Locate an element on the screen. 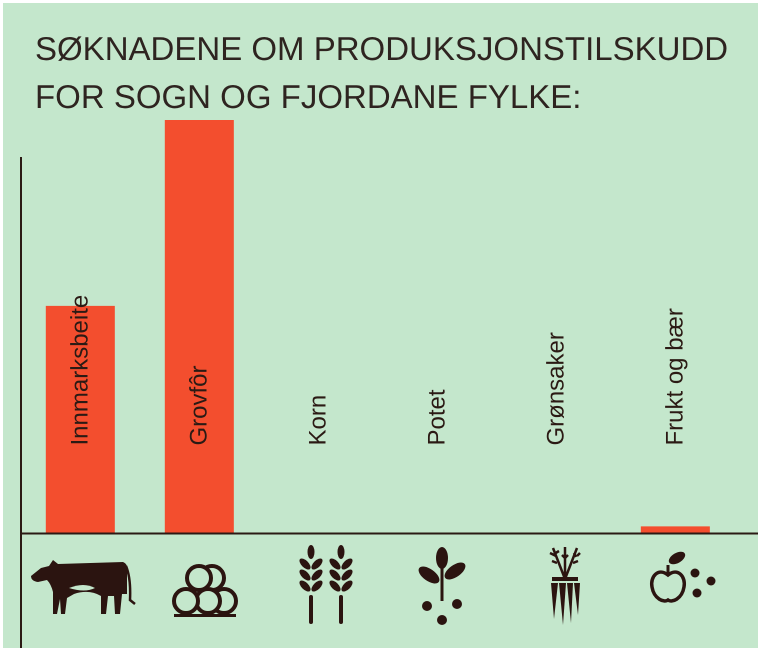 The height and width of the screenshot is (655, 768). x-tick-label: Frukt og bær is located at coordinates (674, 377).